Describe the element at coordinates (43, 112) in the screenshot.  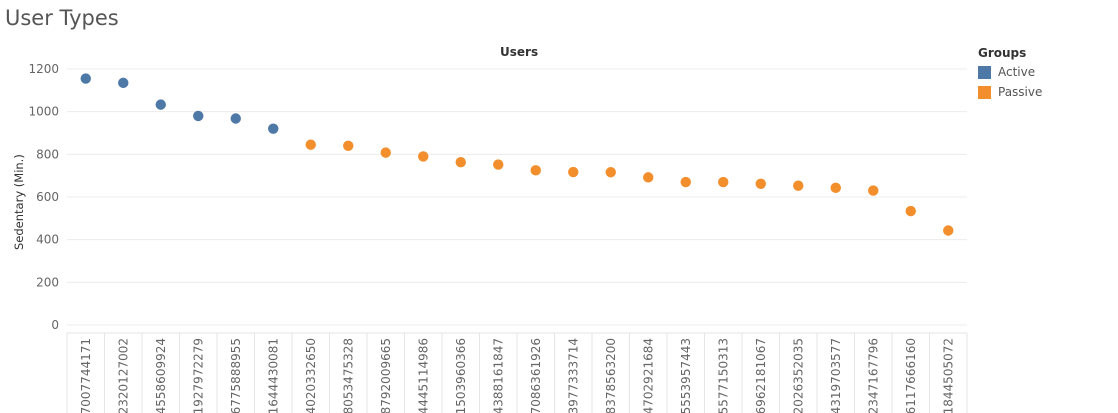
I see `y-tick-label: 1000` at that location.